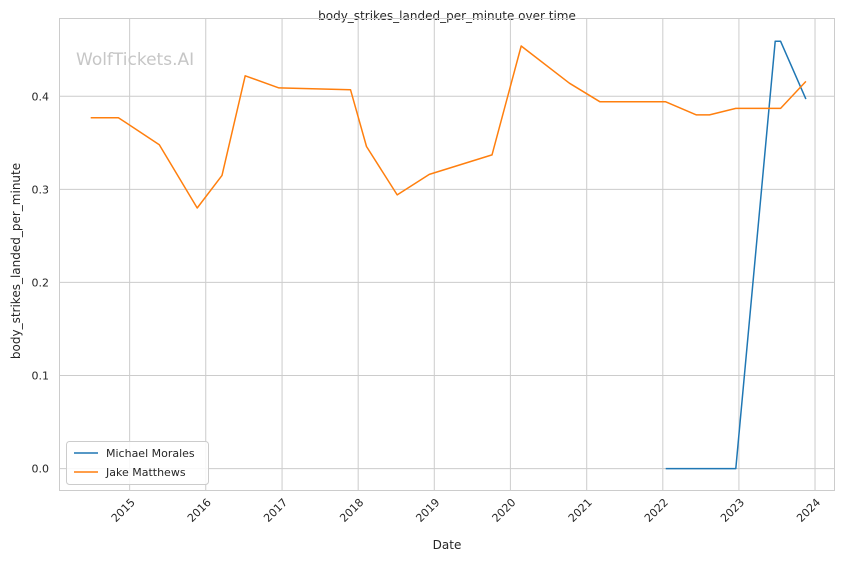 The image size is (844, 561). I want to click on y-tick-label: 0.3, so click(41, 189).